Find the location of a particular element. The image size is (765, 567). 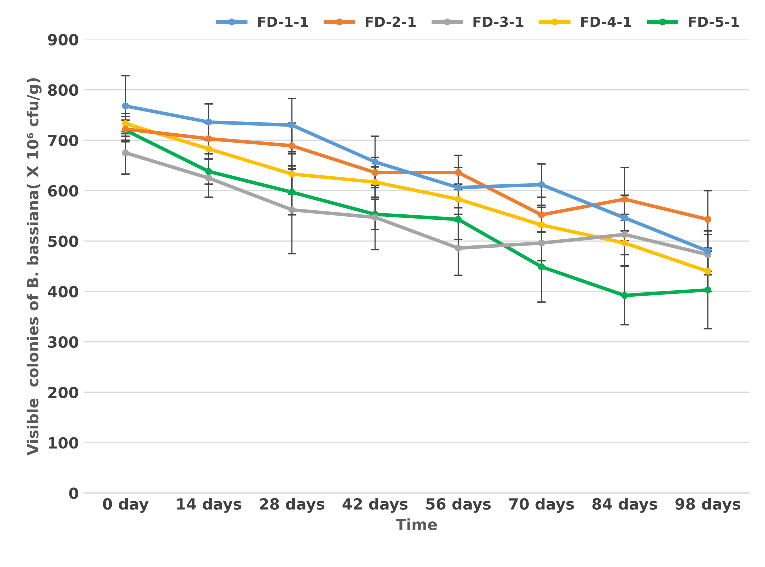

y-tick-label: 600 is located at coordinates (63, 191).